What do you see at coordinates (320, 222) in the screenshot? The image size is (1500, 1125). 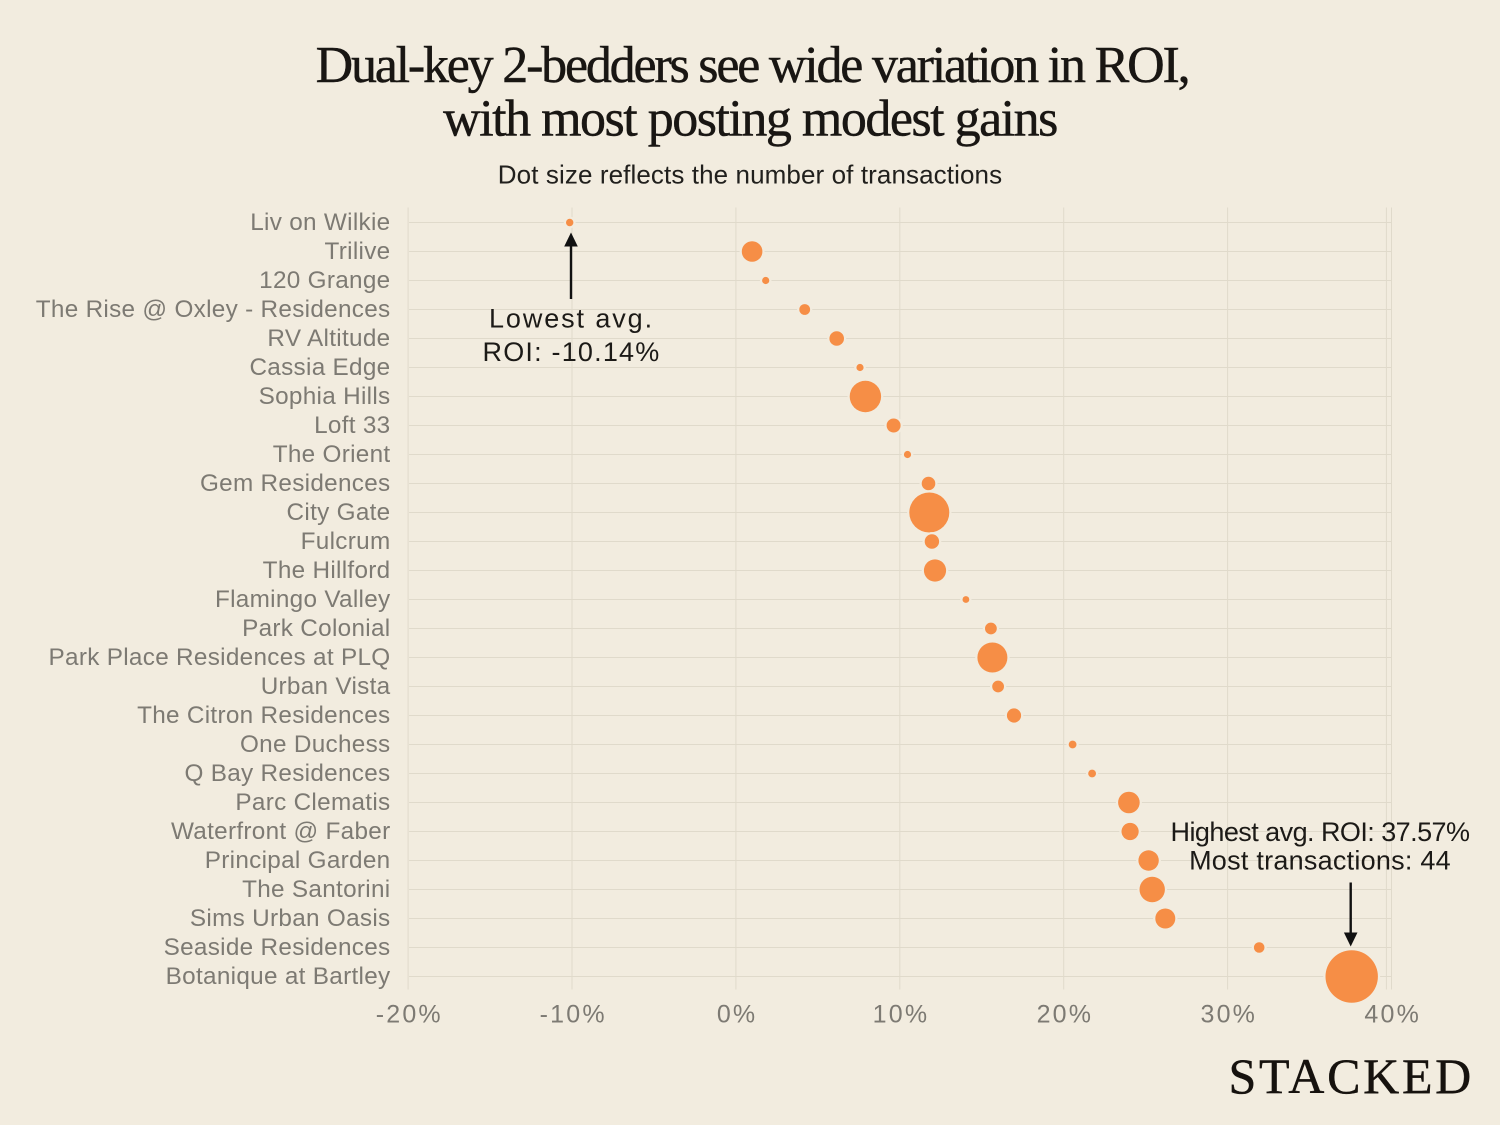 I see `svg-text: Liv on Wilkie` at bounding box center [320, 222].